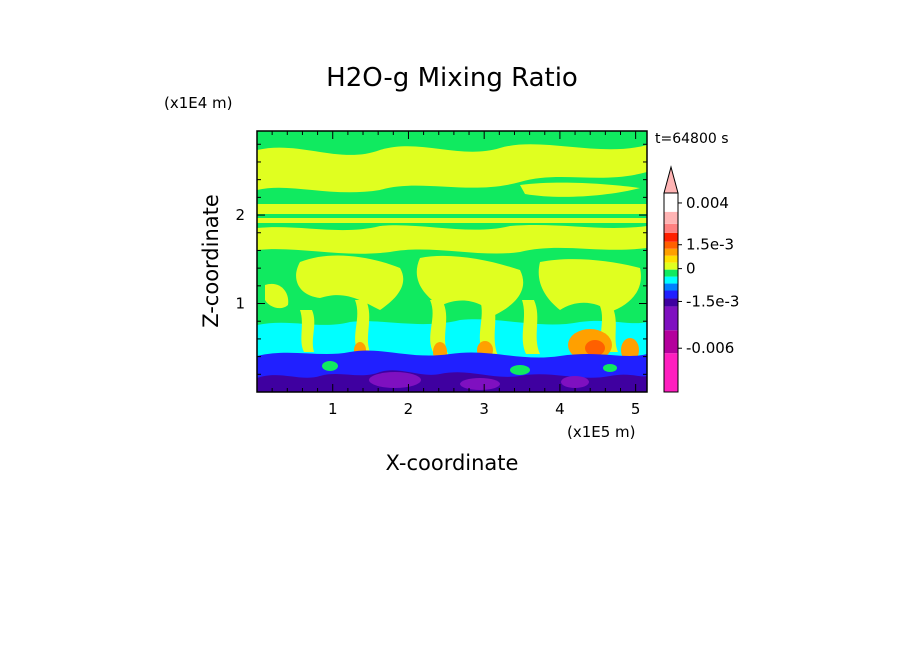 Image resolution: width=904 pixels, height=654 pixels. What do you see at coordinates (452, 78) in the screenshot?
I see `chart-title: H2O-g Mixing Ratio` at bounding box center [452, 78].